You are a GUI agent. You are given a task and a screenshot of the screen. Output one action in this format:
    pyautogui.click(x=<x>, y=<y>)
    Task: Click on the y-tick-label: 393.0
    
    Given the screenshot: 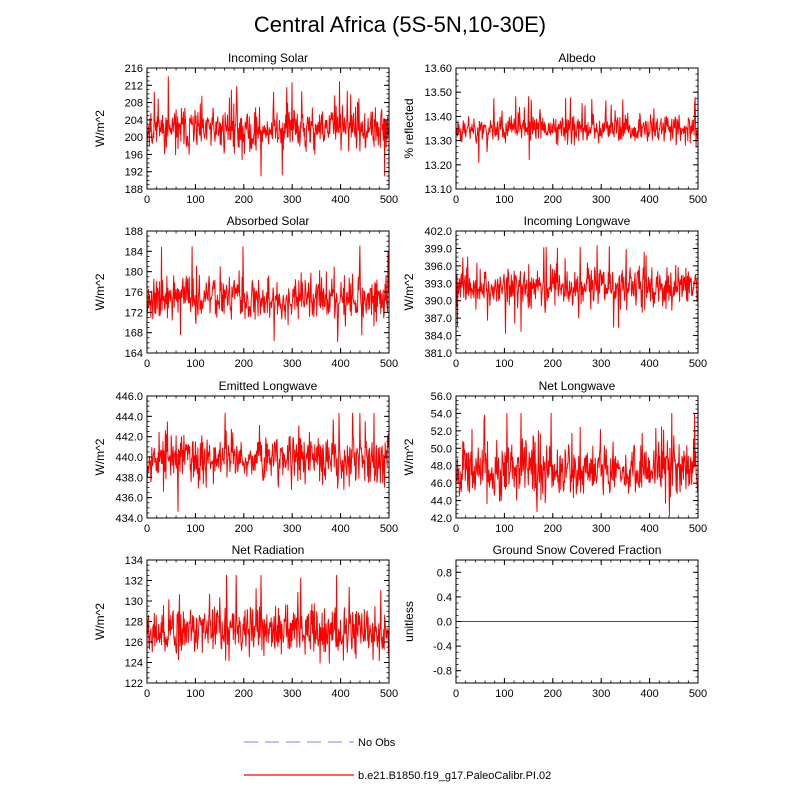 What is the action you would take?
    pyautogui.click(x=438, y=284)
    